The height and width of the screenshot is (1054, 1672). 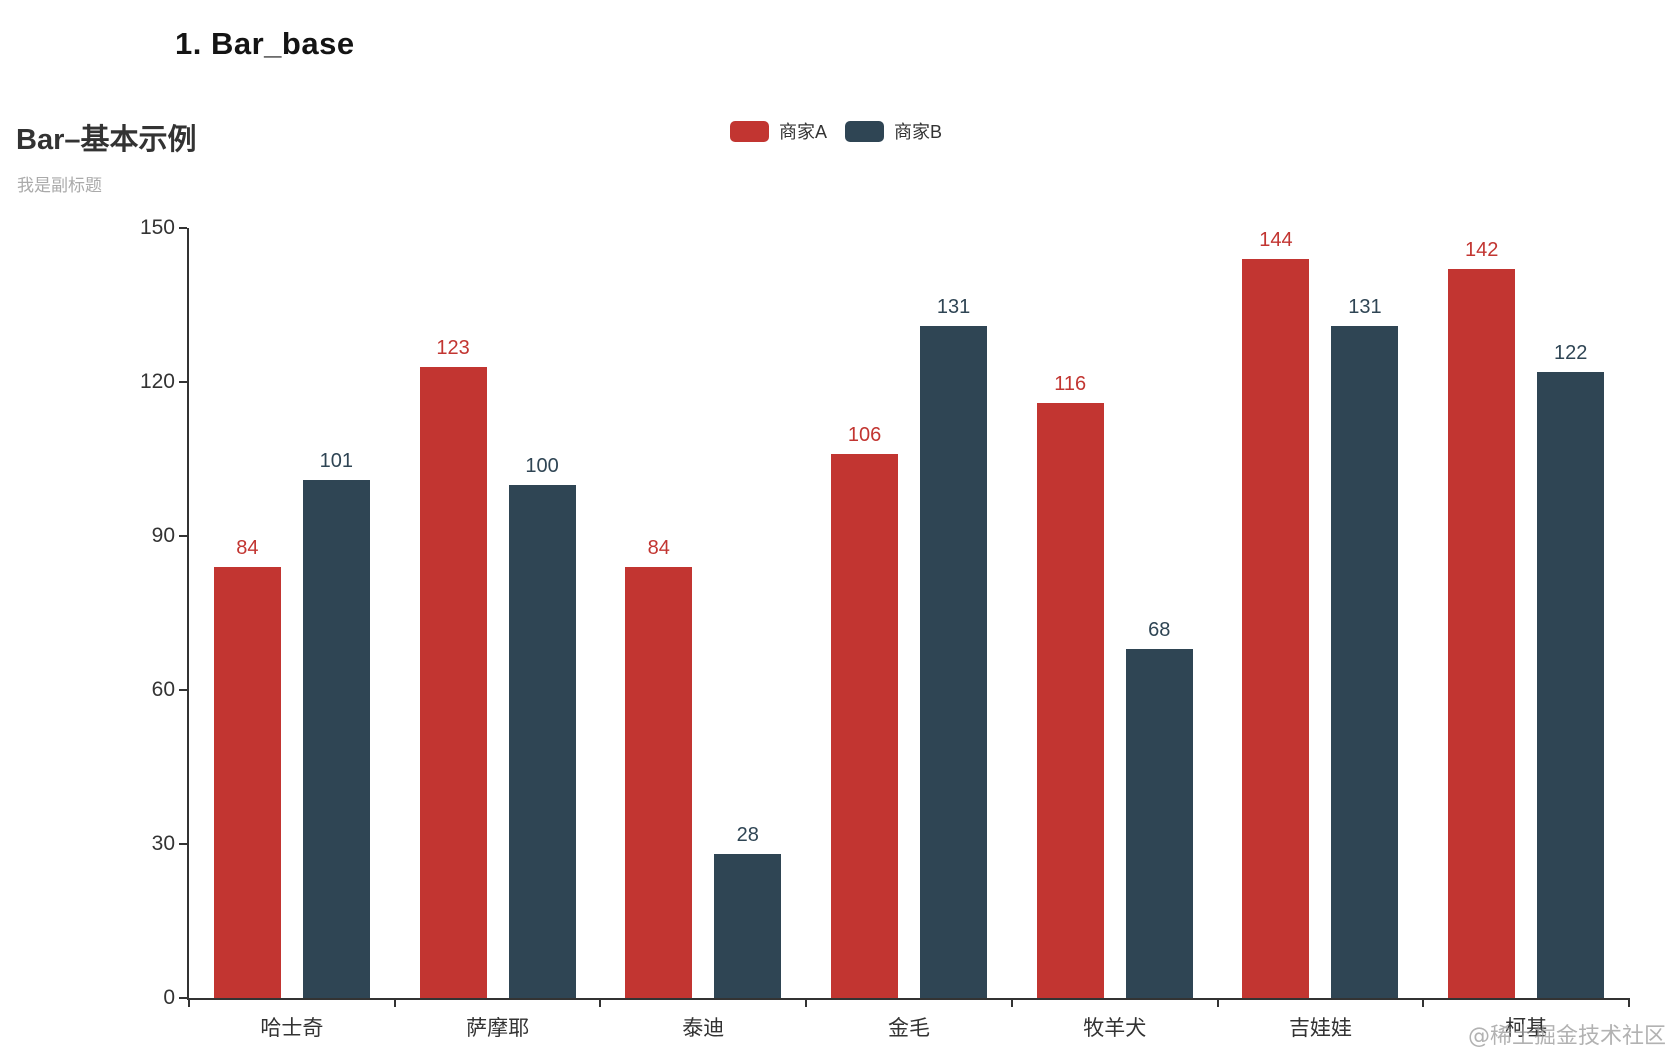 What do you see at coordinates (1570, 352) in the screenshot?
I see `bar-value-label: 122` at bounding box center [1570, 352].